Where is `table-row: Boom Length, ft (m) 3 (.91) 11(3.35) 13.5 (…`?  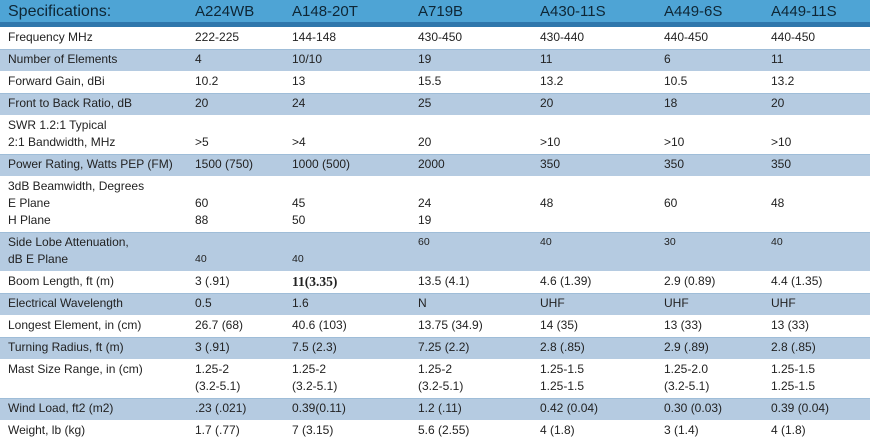
table-row: Boom Length, ft (m) 3 (.91) 11(3.35) 13.5 (… is located at coordinates (435, 282).